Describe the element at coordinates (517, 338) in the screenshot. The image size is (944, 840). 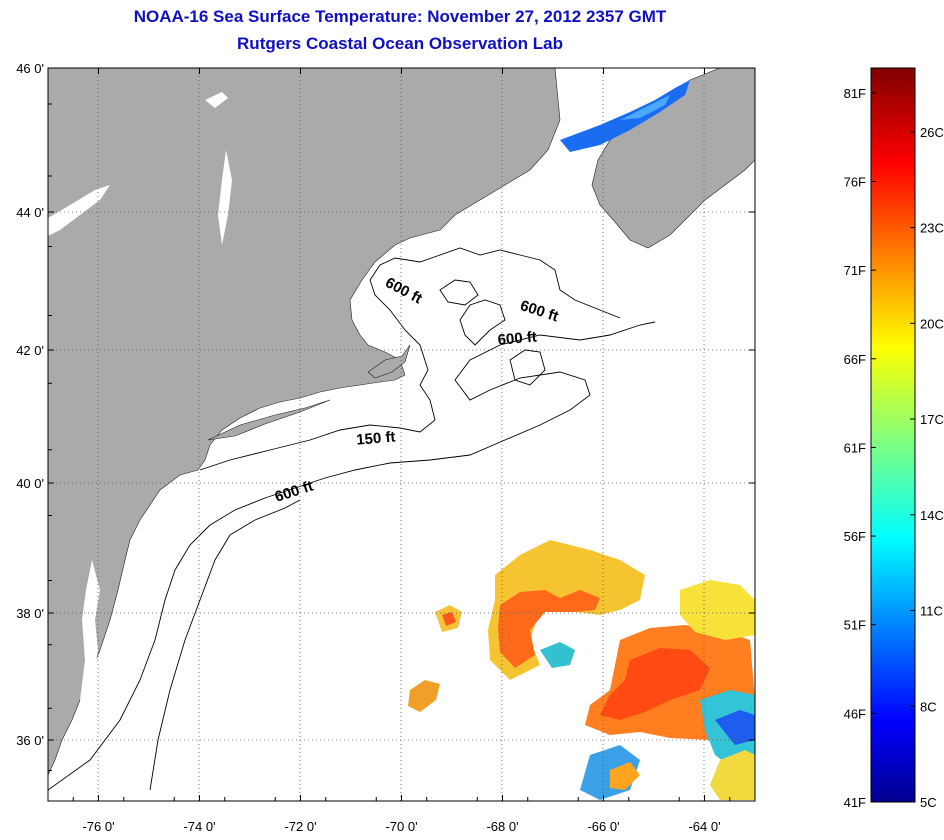
I see `contour-label: 600 ft` at that location.